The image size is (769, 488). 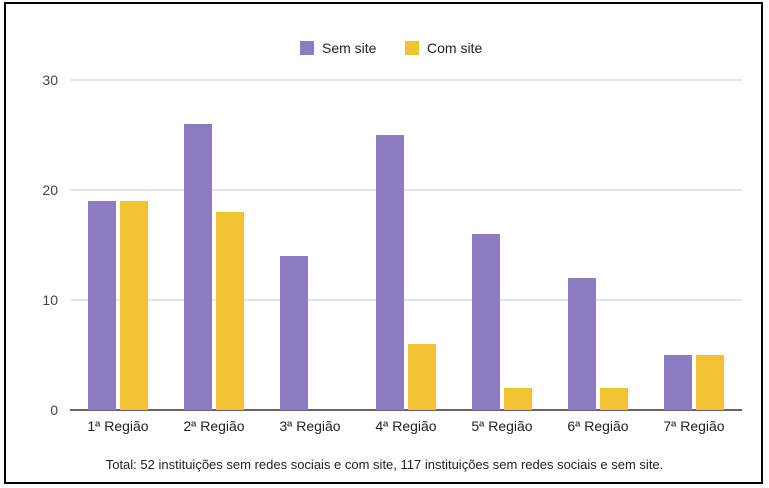 I want to click on legend-label-sem-site: Sem site, so click(x=349, y=48).